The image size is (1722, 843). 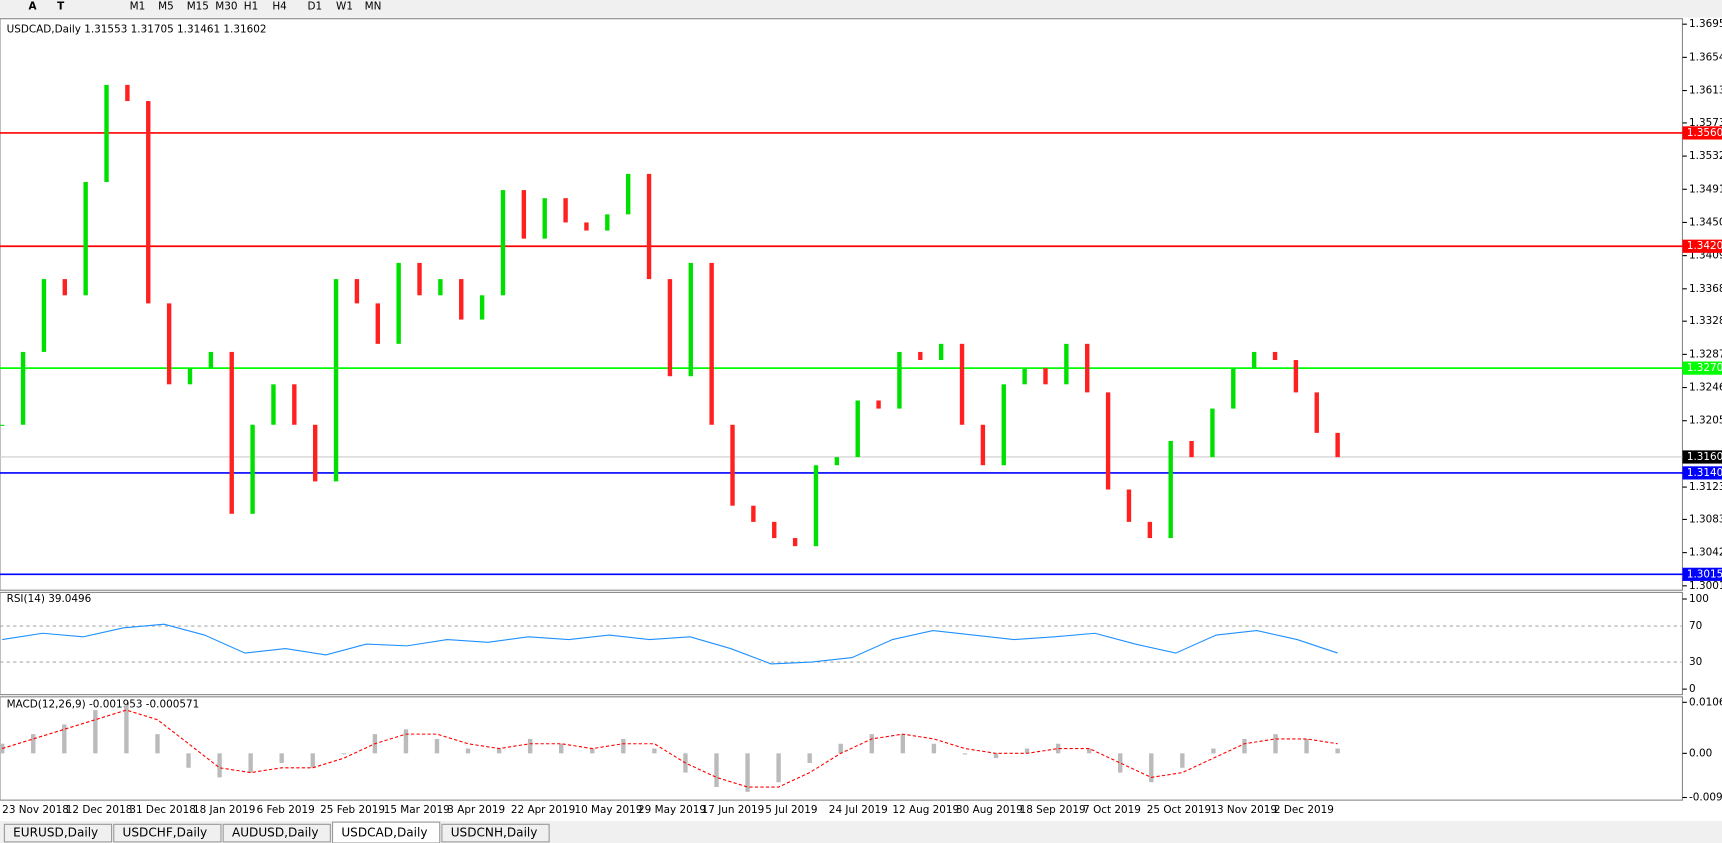 What do you see at coordinates (1112, 810) in the screenshot?
I see `date-label: 7 Oct 2019` at bounding box center [1112, 810].